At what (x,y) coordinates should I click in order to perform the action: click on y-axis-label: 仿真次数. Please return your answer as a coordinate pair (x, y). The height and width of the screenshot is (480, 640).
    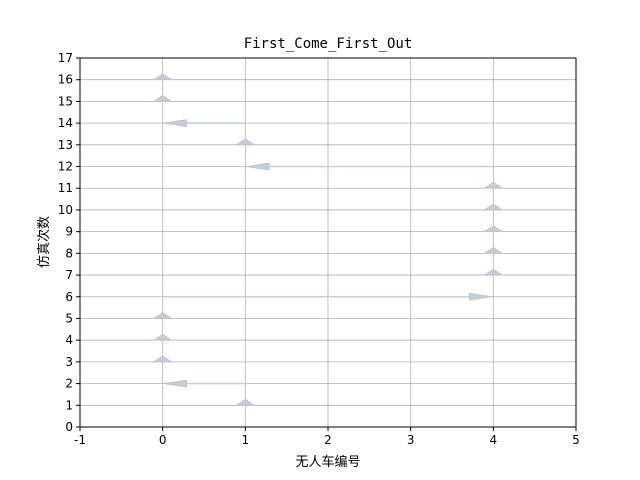
    Looking at the image, I should click on (44, 242).